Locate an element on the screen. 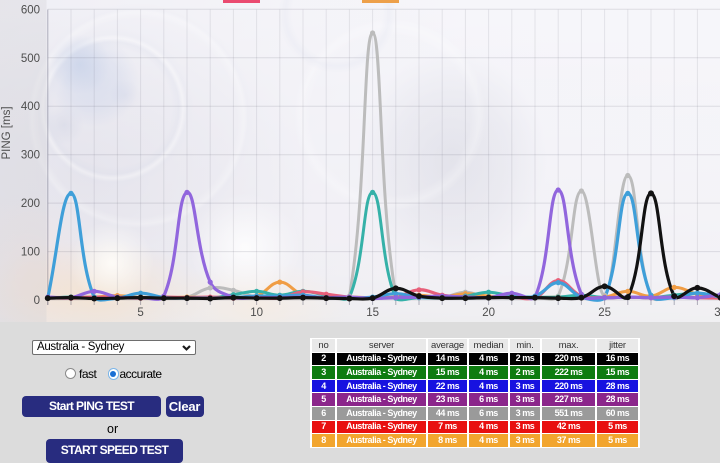 This screenshot has height=463, width=720. svg-text: 300 is located at coordinates (30, 156).